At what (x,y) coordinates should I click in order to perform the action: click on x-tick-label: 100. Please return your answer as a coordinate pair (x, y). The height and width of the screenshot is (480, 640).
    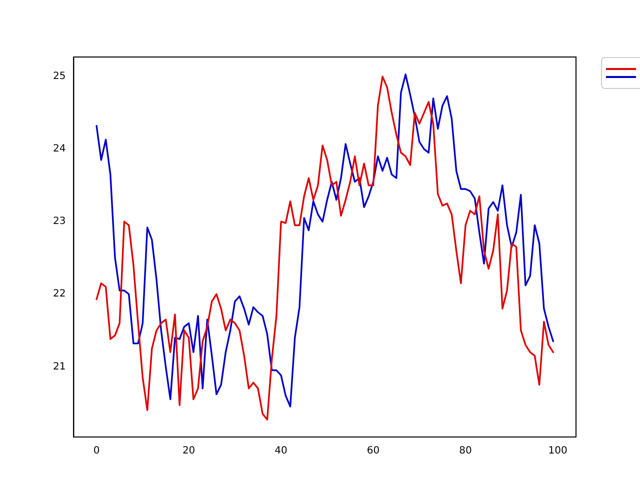
    Looking at the image, I should click on (558, 451).